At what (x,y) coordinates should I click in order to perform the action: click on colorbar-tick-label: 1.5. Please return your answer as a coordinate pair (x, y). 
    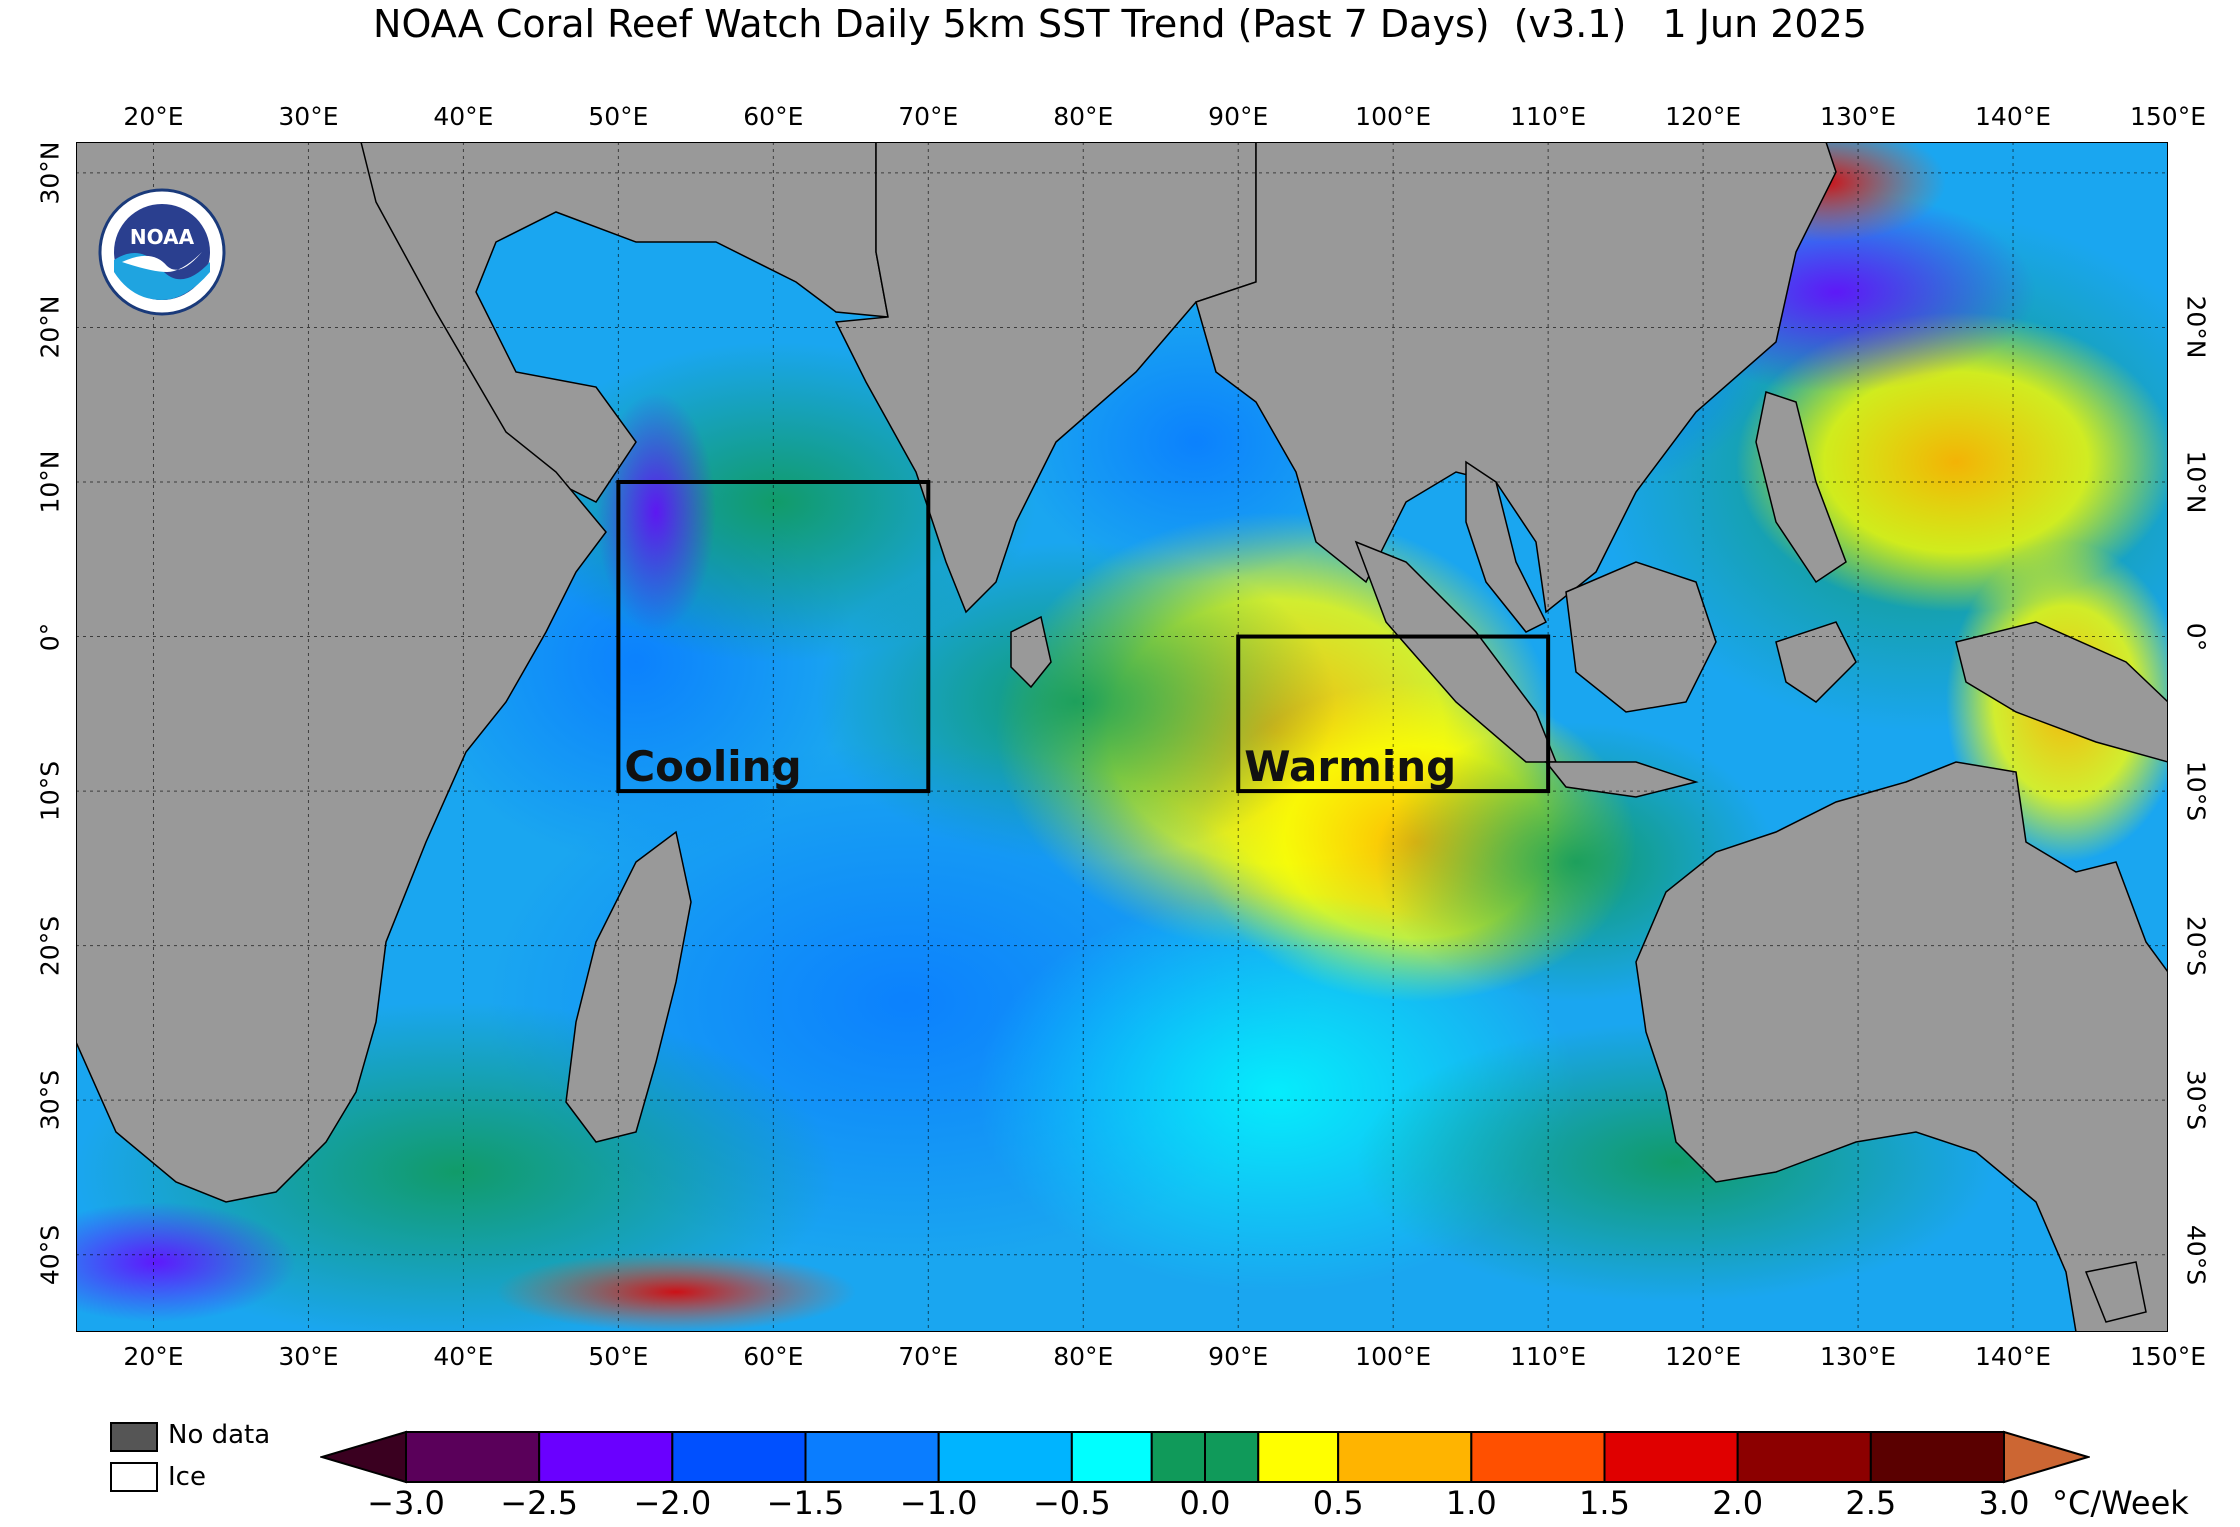
    Looking at the image, I should click on (1604, 1503).